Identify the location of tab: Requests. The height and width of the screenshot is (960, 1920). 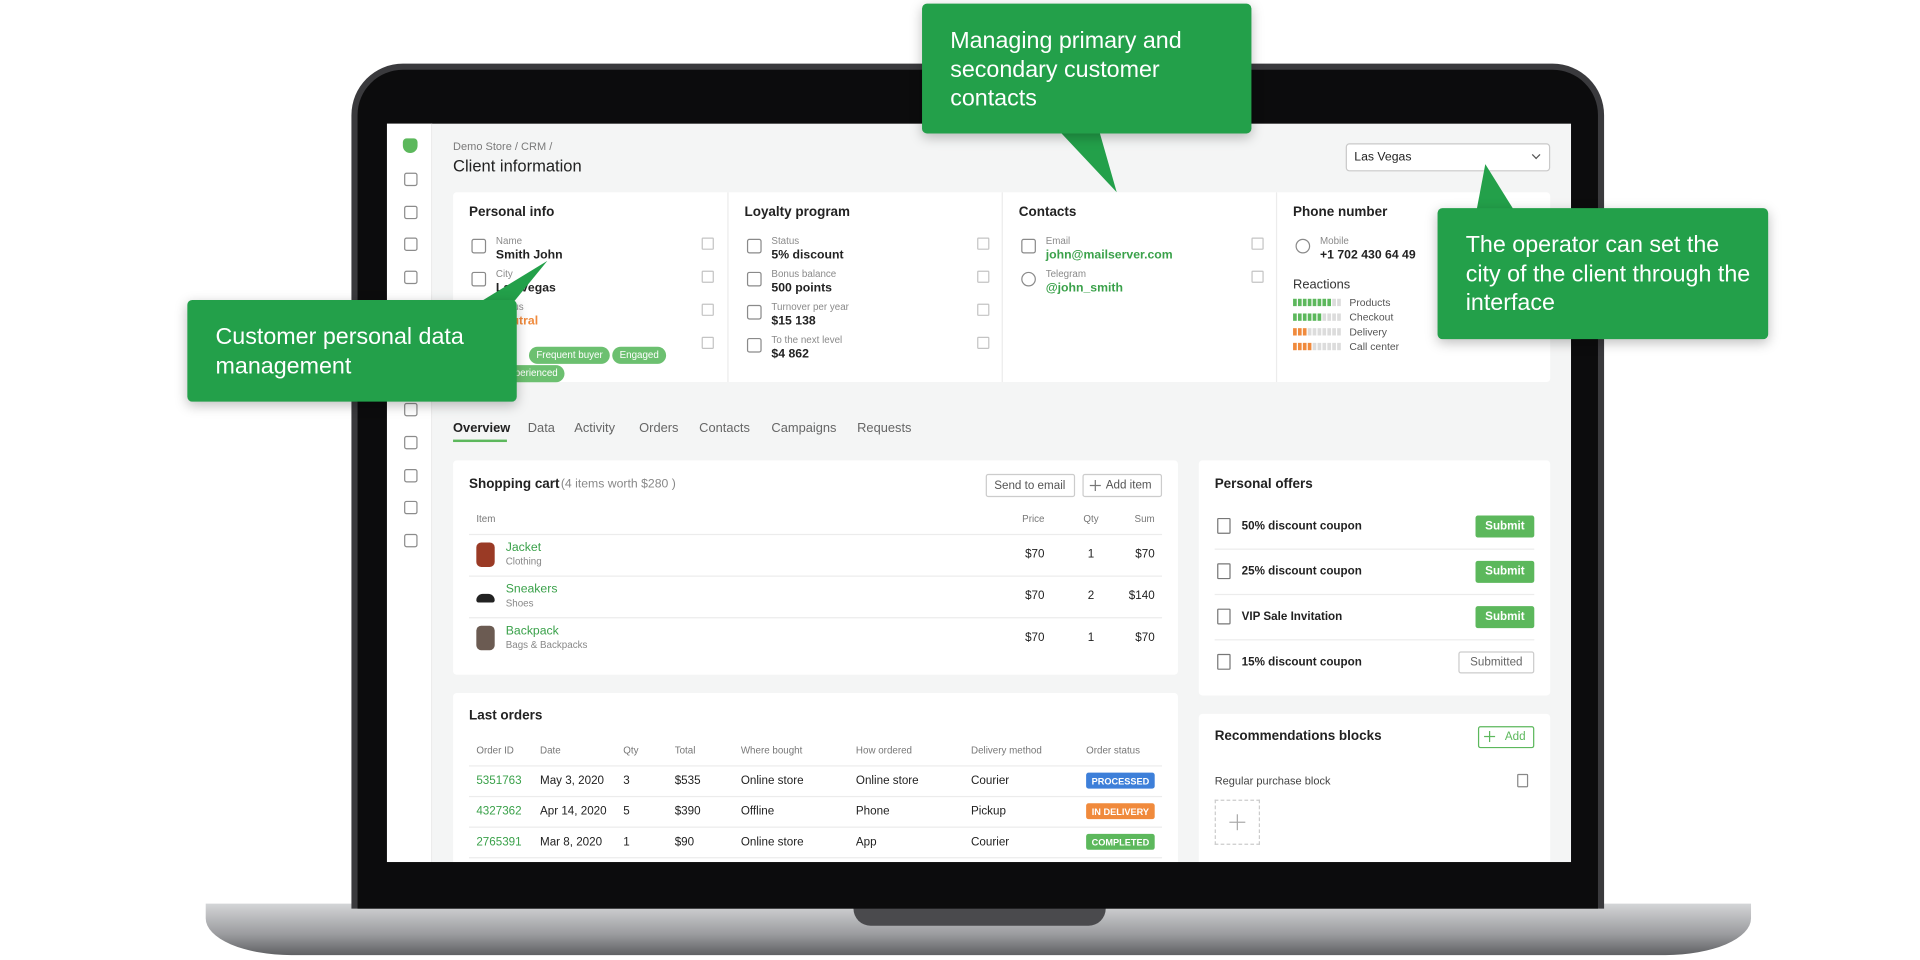
(884, 428).